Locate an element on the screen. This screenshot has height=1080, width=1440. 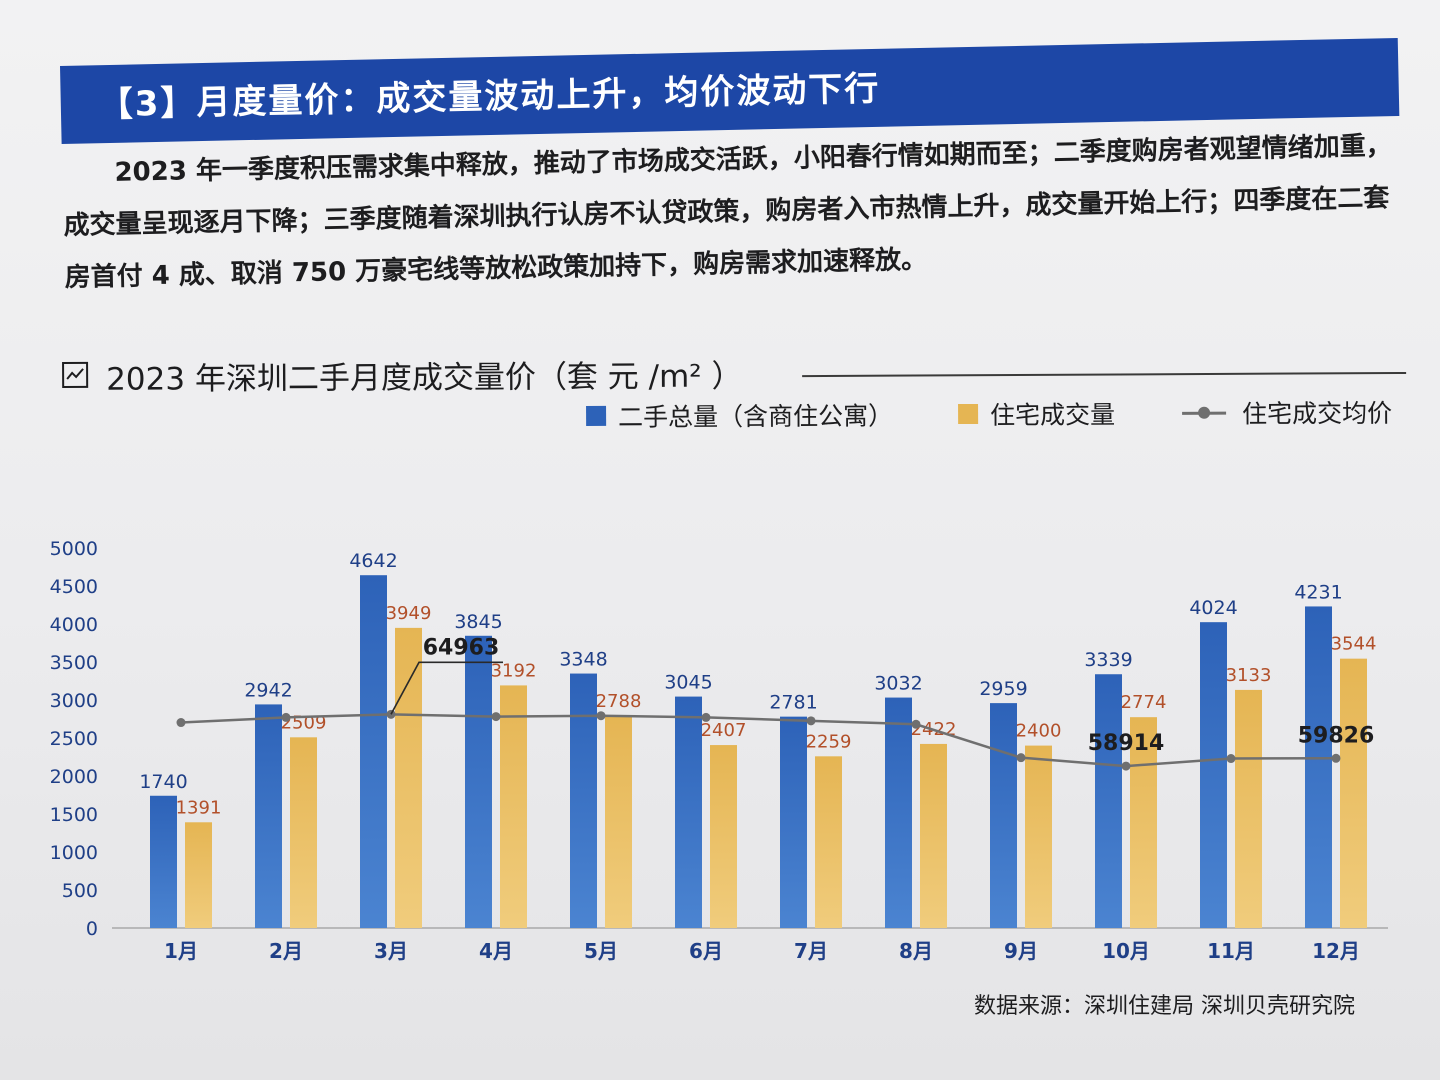
legend-label-total: 二手总量（含商住公寓） is located at coordinates (756, 416).